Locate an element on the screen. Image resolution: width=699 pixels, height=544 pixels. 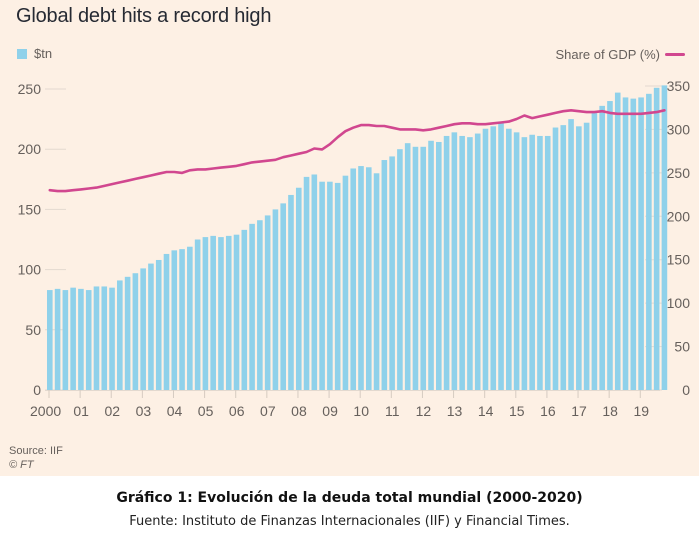
left-axis-tick-label: 250 is located at coordinates (30, 89).